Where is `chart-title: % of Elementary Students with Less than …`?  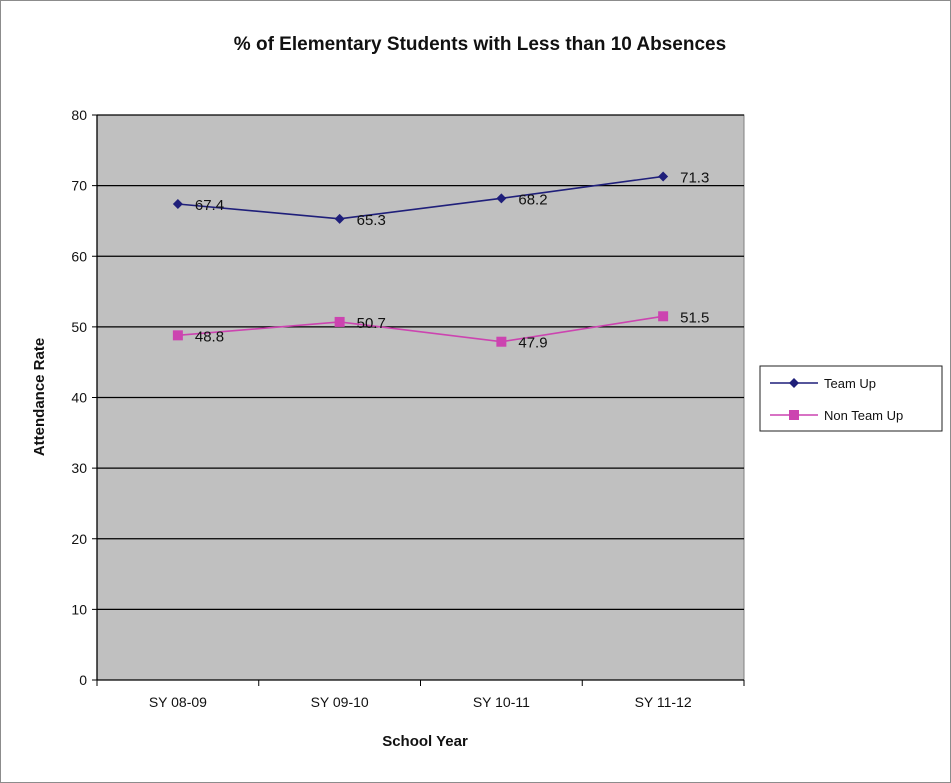
chart-title: % of Elementary Students with Less than … is located at coordinates (480, 44).